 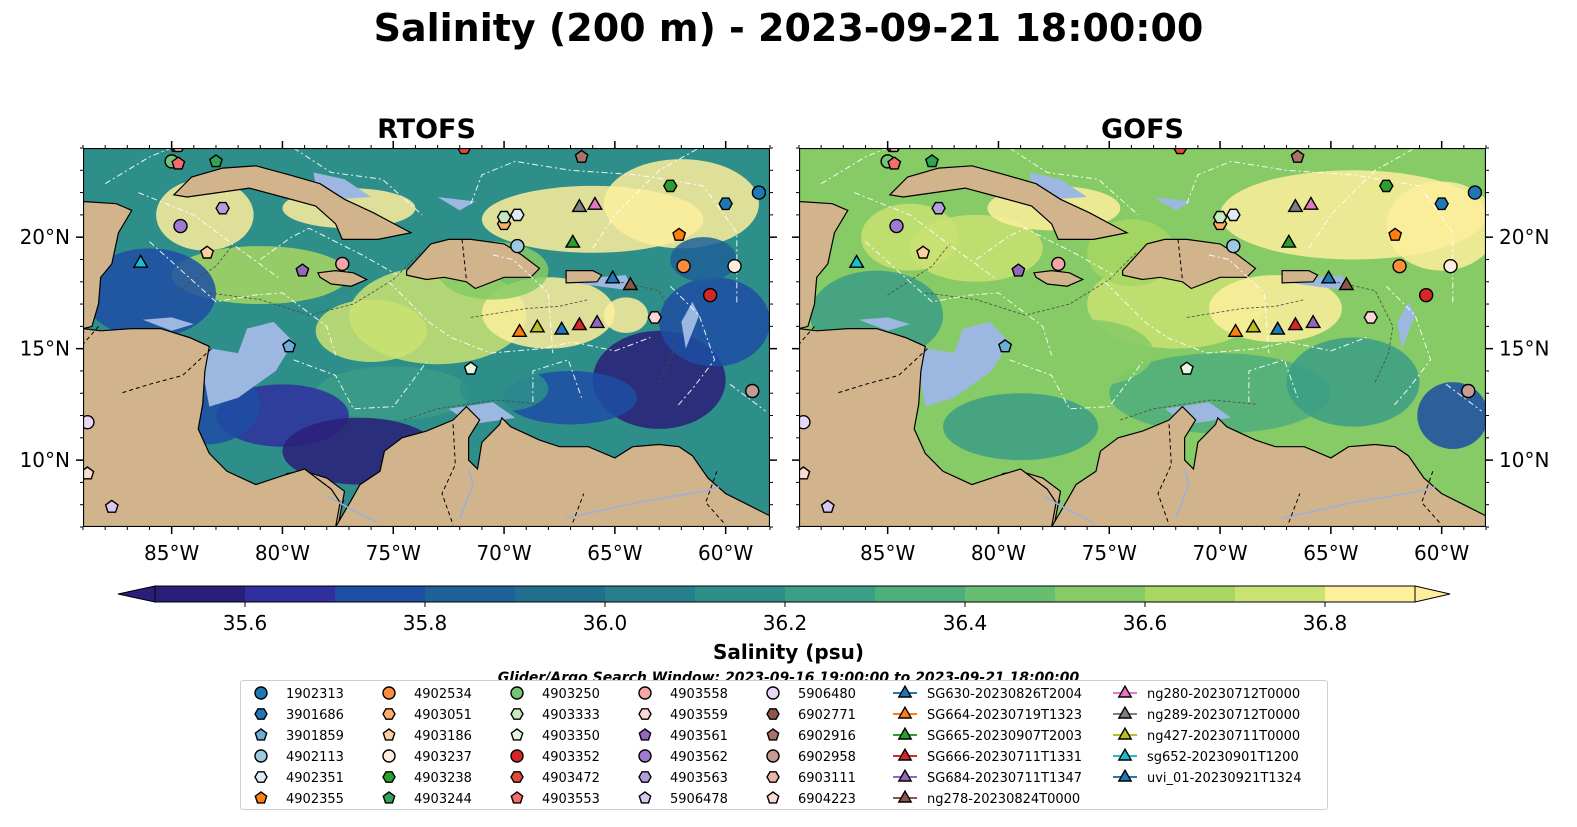 I want to click on colorbar-tick-label: 36.0, so click(x=605, y=623).